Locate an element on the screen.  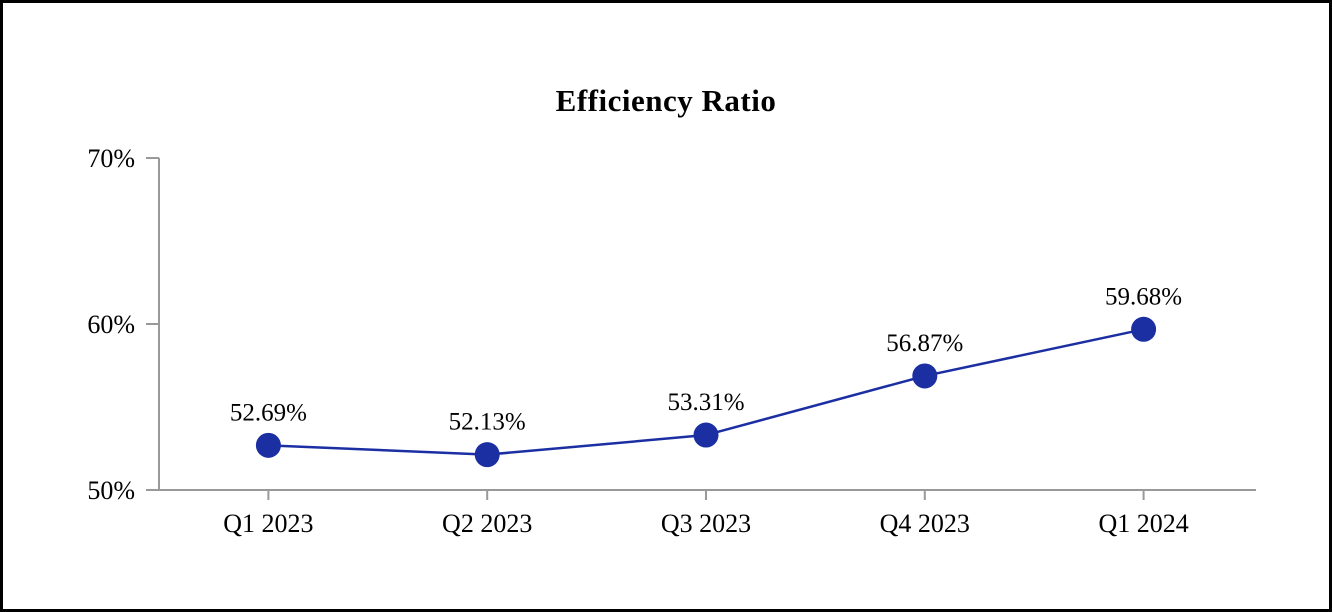
data-label: 59.68% is located at coordinates (1143, 296).